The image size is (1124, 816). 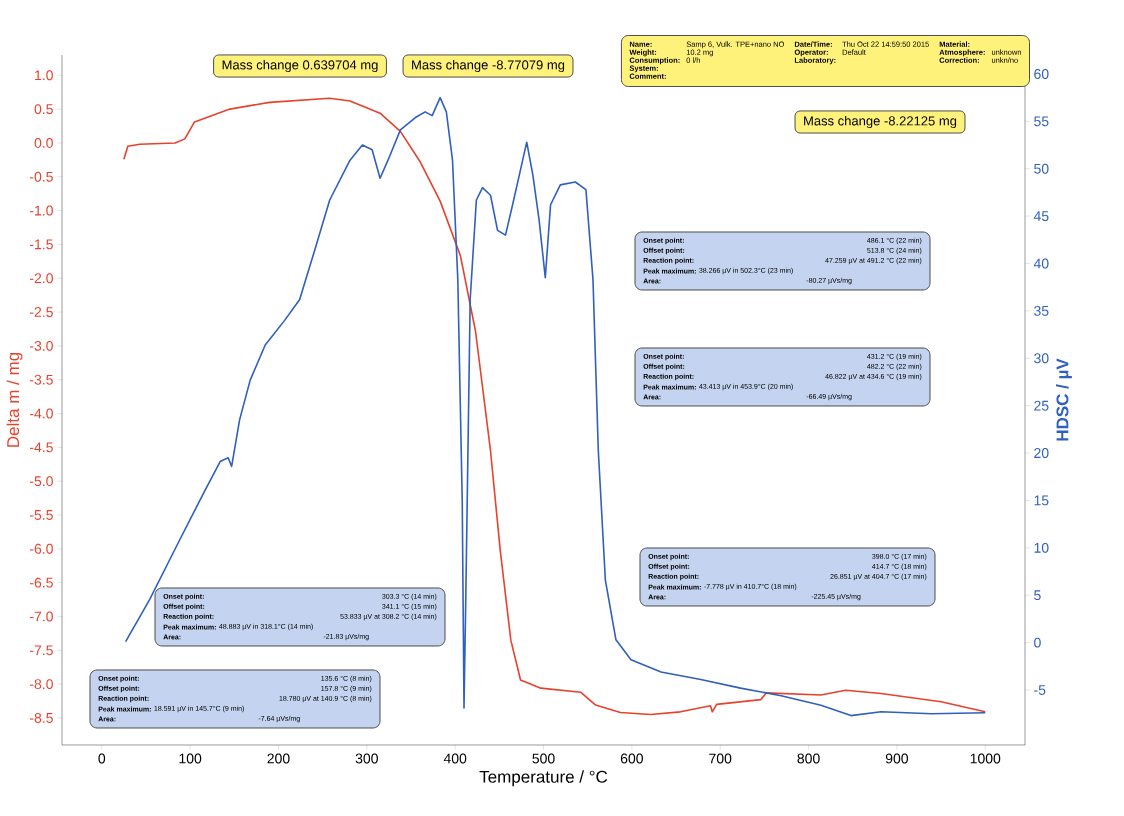 What do you see at coordinates (1041, 216) in the screenshot?
I see `y2-tick-label: 45` at bounding box center [1041, 216].